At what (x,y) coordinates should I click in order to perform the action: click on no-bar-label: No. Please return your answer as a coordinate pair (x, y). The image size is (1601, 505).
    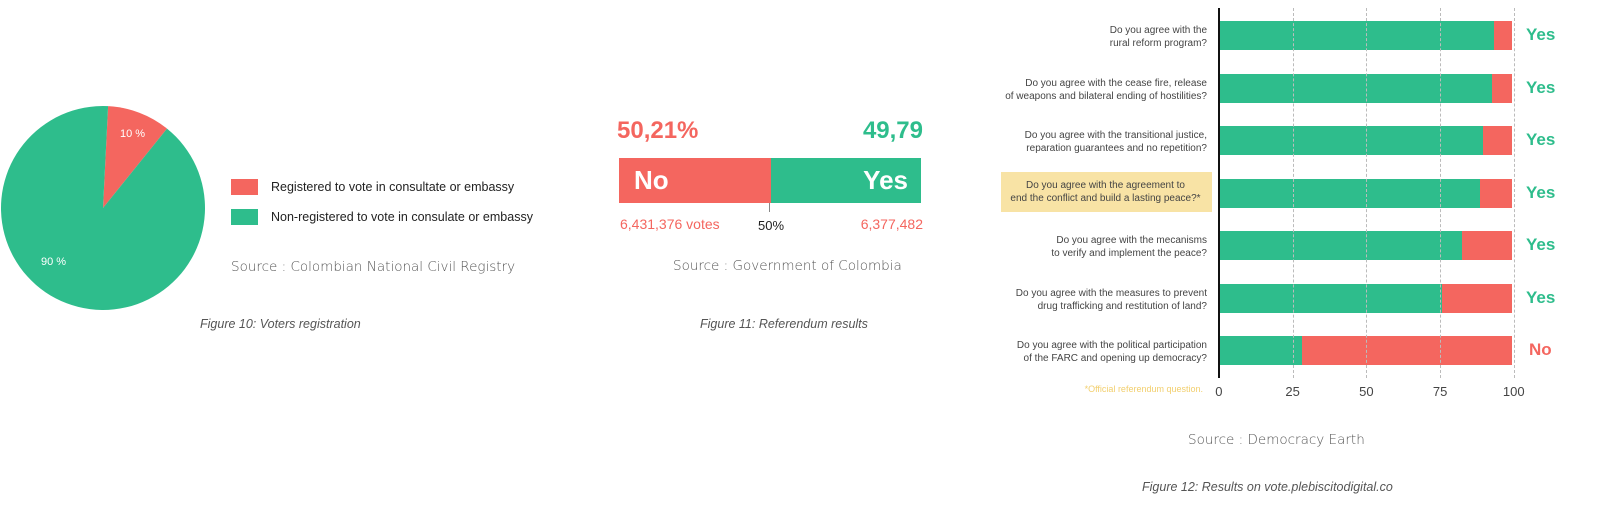
    Looking at the image, I should click on (651, 180).